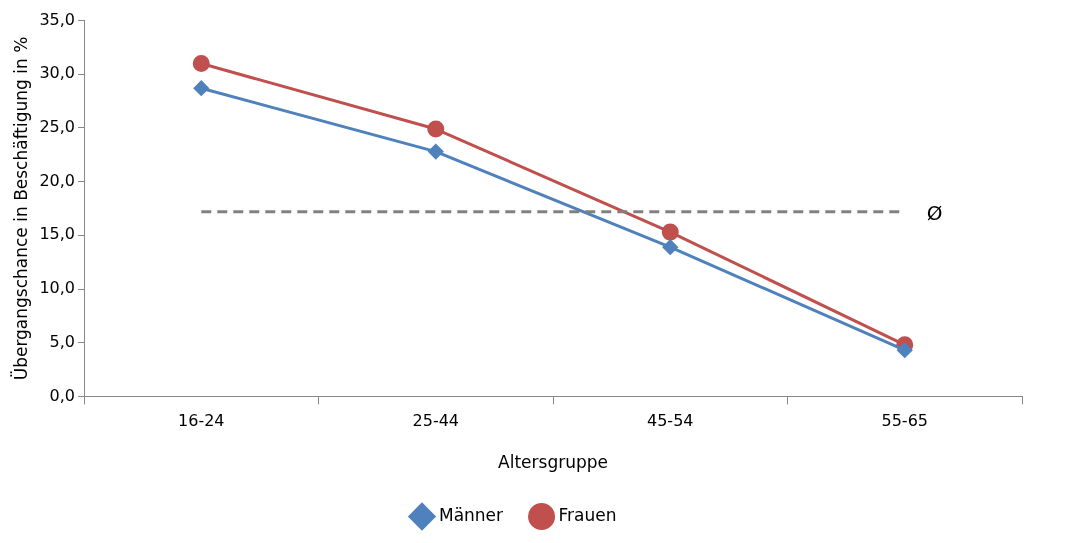 This screenshot has height=543, width=1070. Describe the element at coordinates (20, 208) in the screenshot. I see `y-axis-title: Übergangschance in Beschäftigung in %` at that location.